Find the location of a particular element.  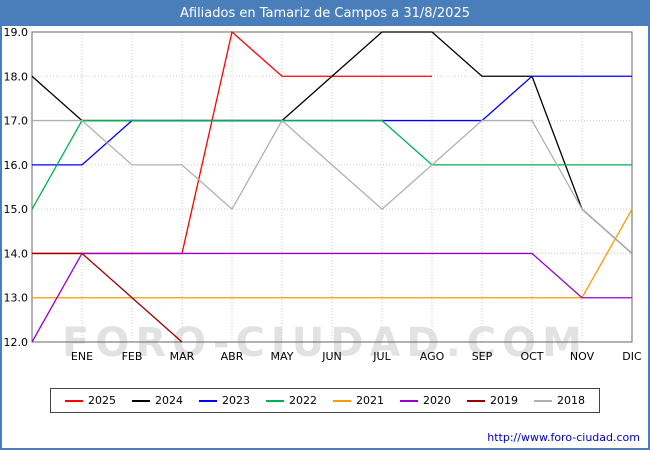

svg-text: FEB is located at coordinates (132, 356).